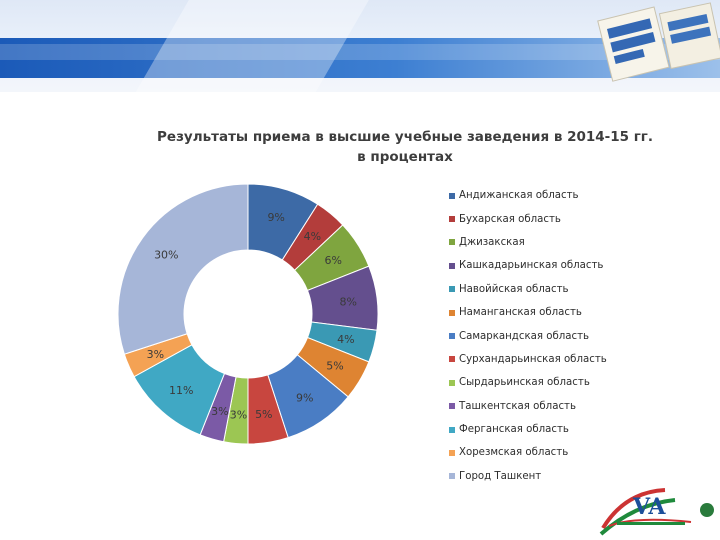 The height and width of the screenshot is (540, 720). I want to click on legend-item: Наманганская область, so click(569, 312).